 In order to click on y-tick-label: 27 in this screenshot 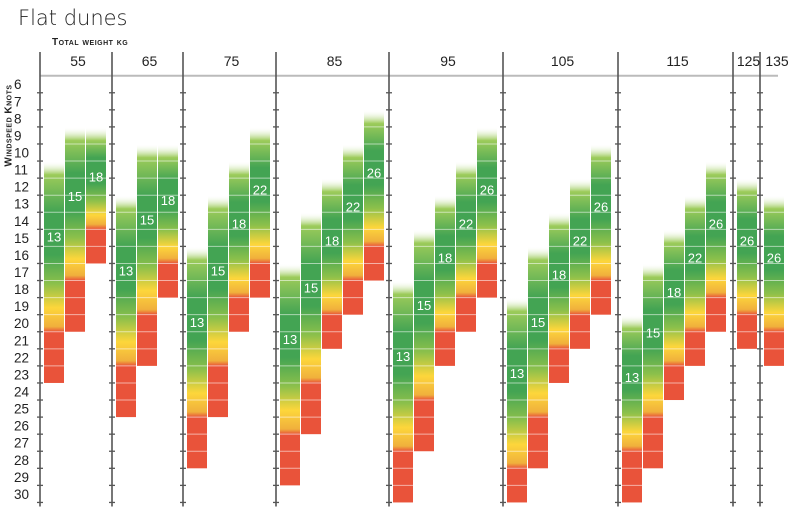, I will do `click(21, 443)`.